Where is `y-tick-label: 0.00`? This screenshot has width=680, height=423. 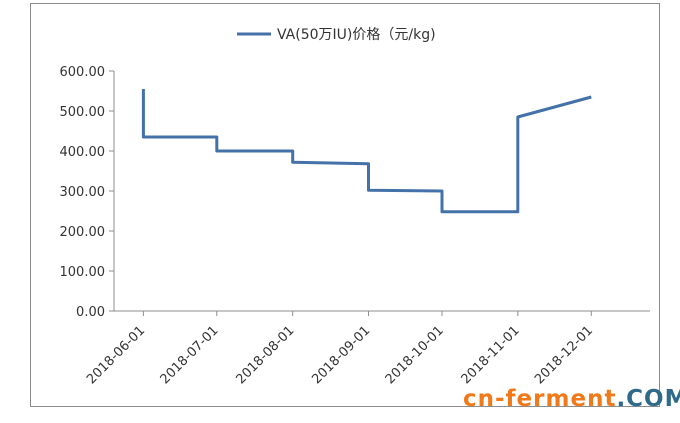
y-tick-label: 0.00 is located at coordinates (90, 312).